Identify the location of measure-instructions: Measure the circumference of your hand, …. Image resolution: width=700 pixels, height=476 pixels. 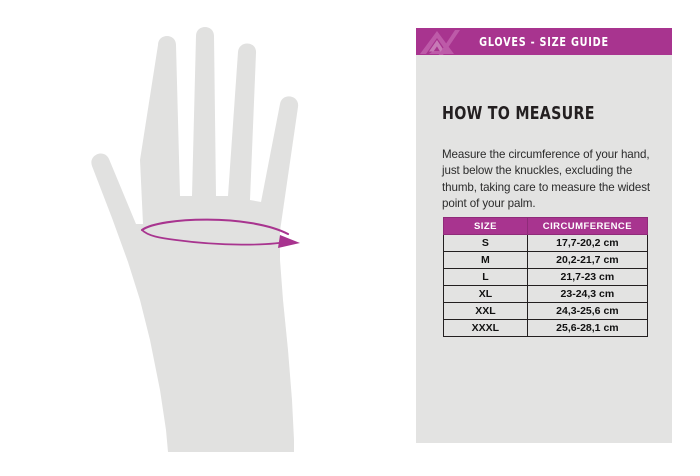
(546, 179).